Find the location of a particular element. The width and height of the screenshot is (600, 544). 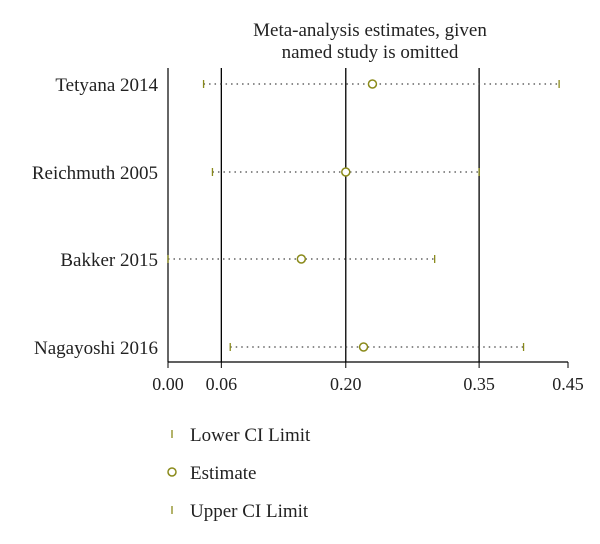

chart-title-line-2: named study is omitted is located at coordinates (370, 52).